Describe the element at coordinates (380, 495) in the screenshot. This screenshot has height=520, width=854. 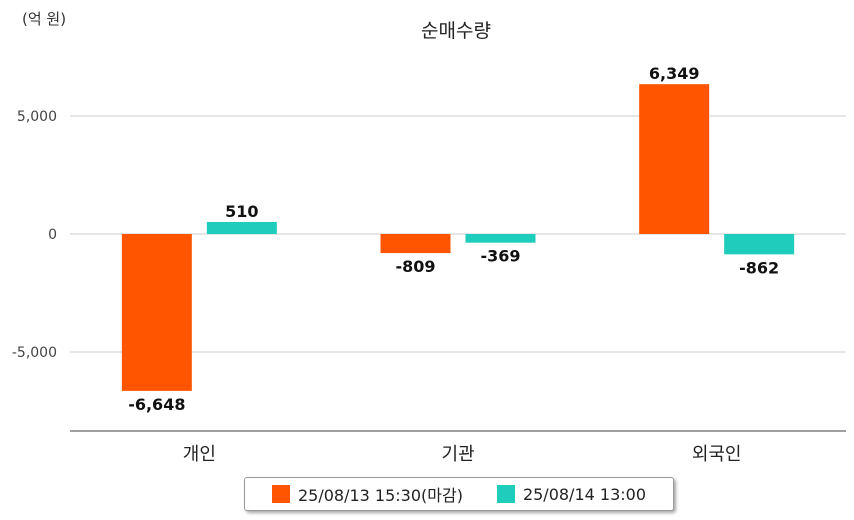
I see `legend-label-series-1: 25/08/13 15:30(마감)` at that location.